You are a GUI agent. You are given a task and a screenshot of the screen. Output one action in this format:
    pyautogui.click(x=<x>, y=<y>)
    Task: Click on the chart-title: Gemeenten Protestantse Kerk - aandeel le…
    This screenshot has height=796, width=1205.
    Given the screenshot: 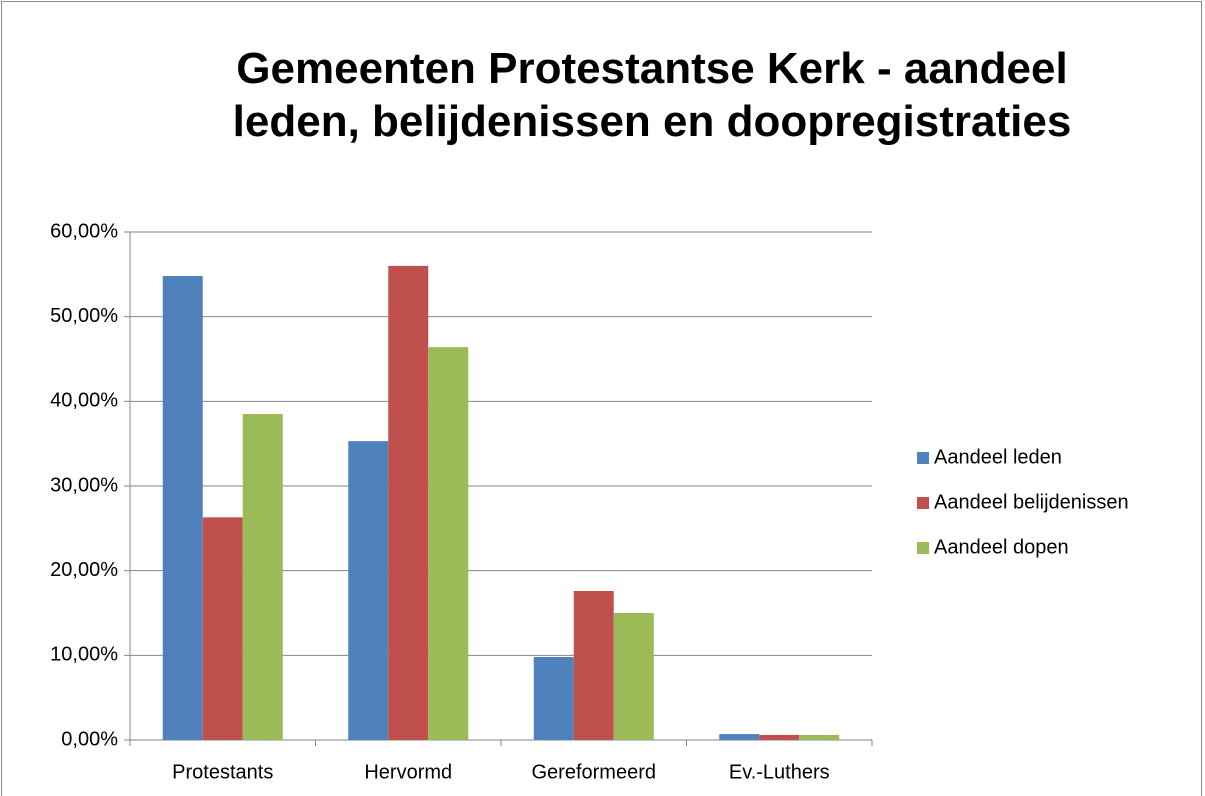 What is the action you would take?
    pyautogui.click(x=652, y=95)
    